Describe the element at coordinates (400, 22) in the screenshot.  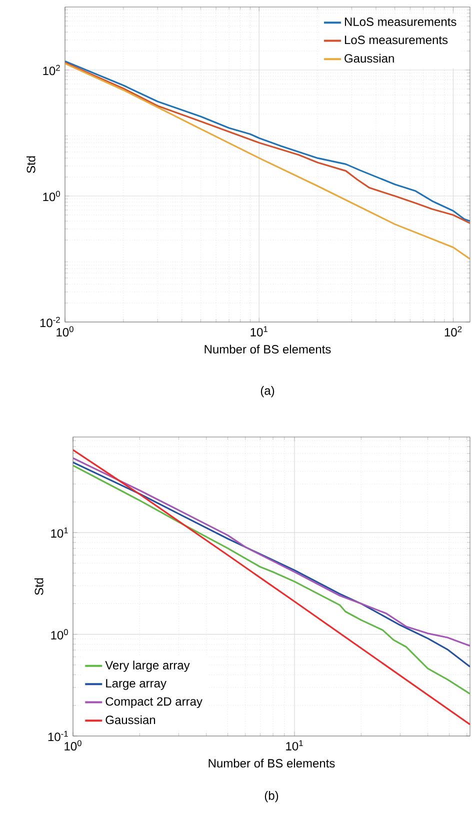
I see `legend-label: NLoS measurements` at that location.